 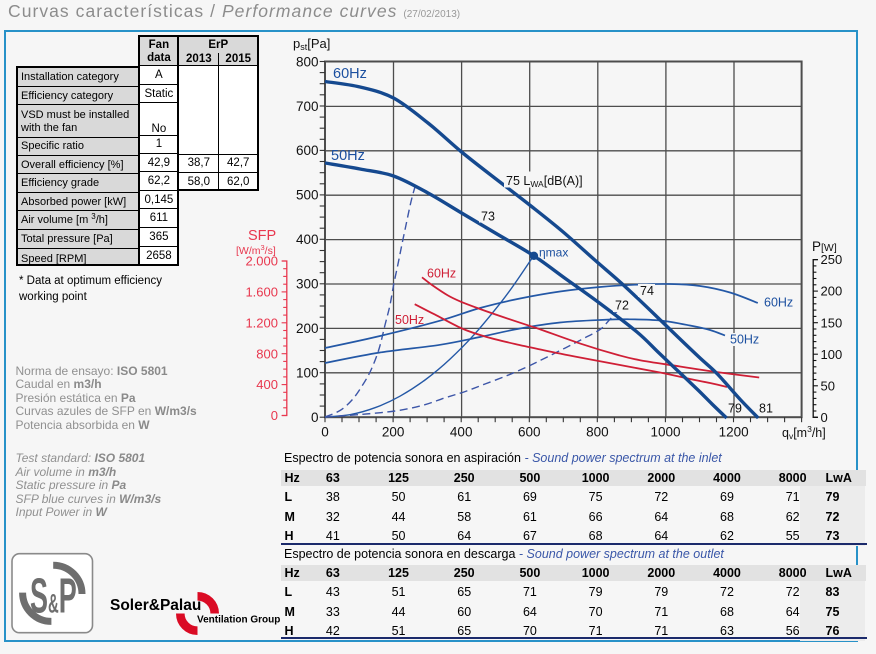 What do you see at coordinates (262, 236) in the screenshot?
I see `svg-text: SFP` at bounding box center [262, 236].